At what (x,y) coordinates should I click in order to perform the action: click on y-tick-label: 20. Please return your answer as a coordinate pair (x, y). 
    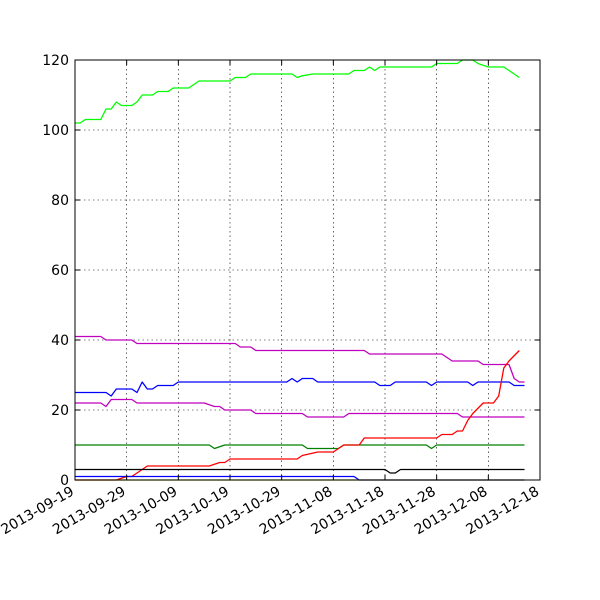
    Looking at the image, I should click on (60, 411).